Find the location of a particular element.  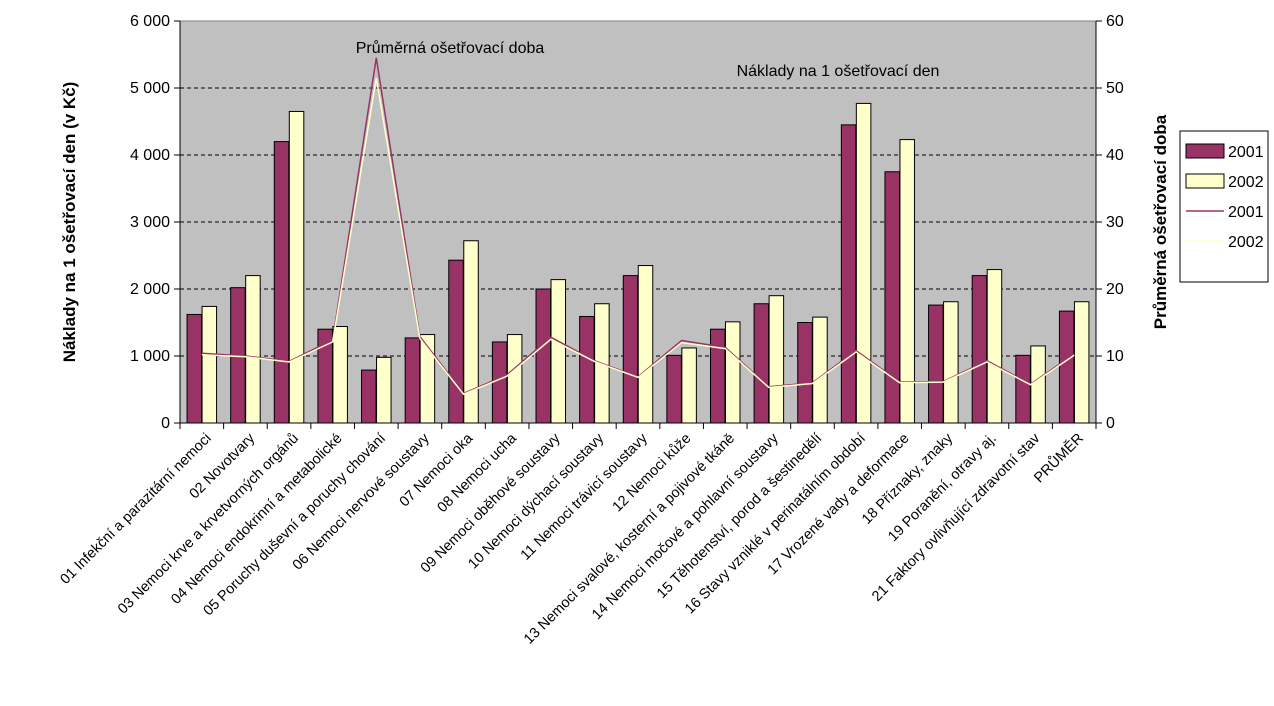

y-tick-label: 0 is located at coordinates (165, 423).